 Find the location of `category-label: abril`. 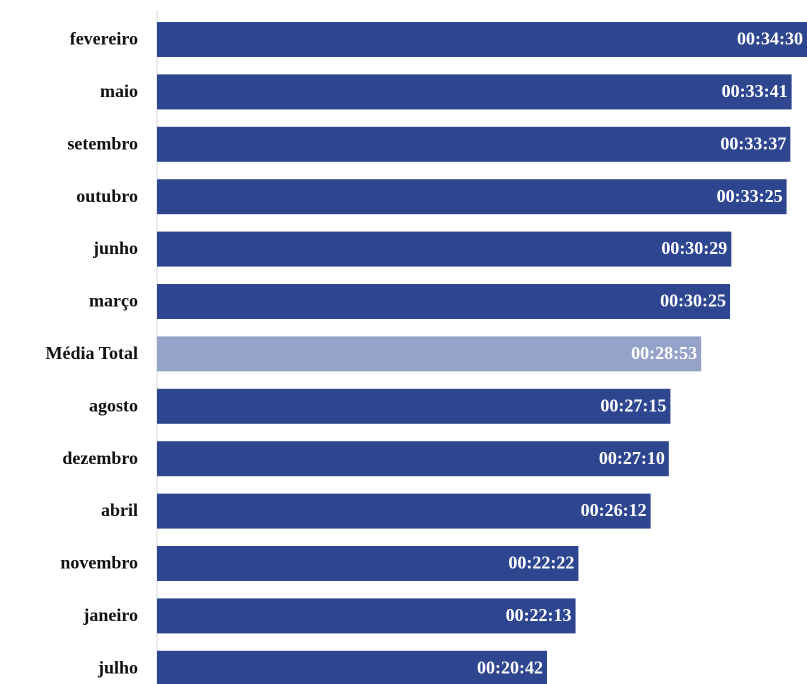

category-label: abril is located at coordinates (119, 510).